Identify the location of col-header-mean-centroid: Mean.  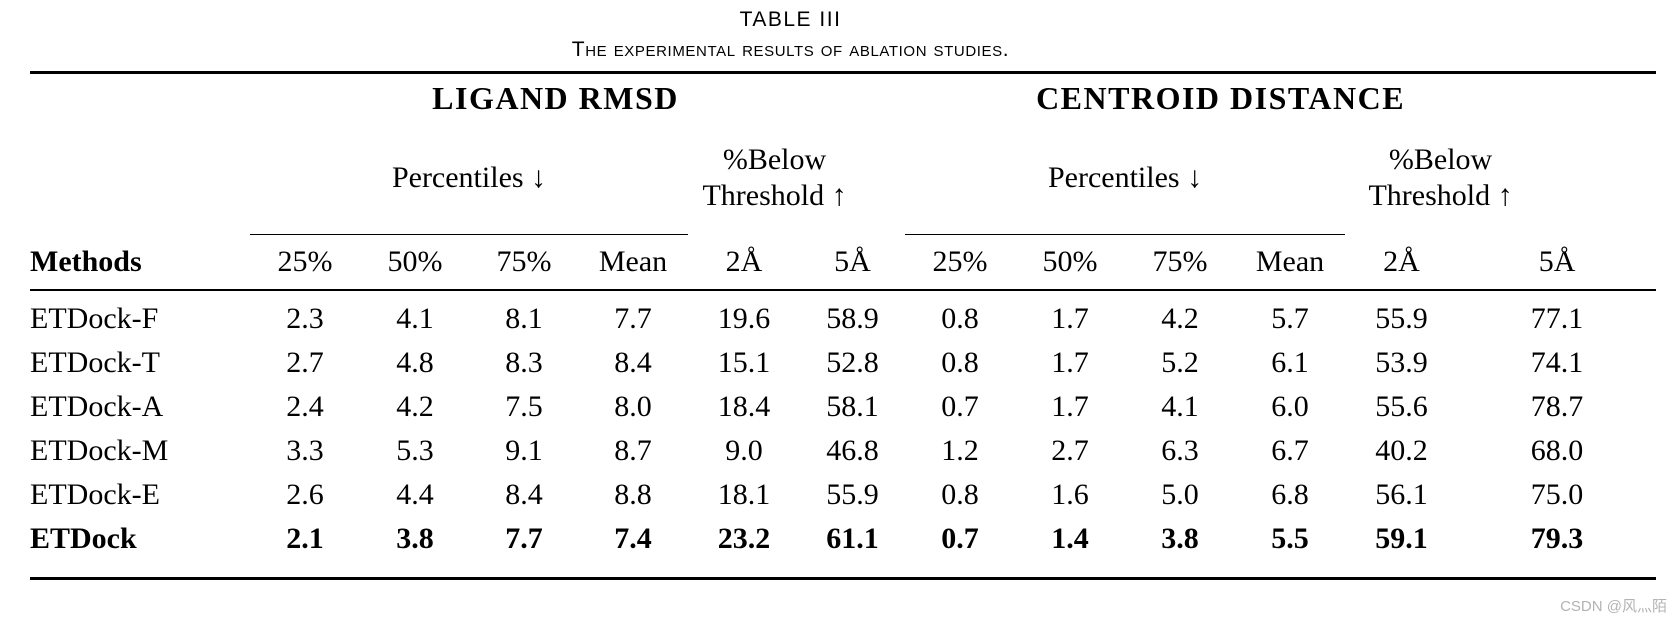
(1290, 262).